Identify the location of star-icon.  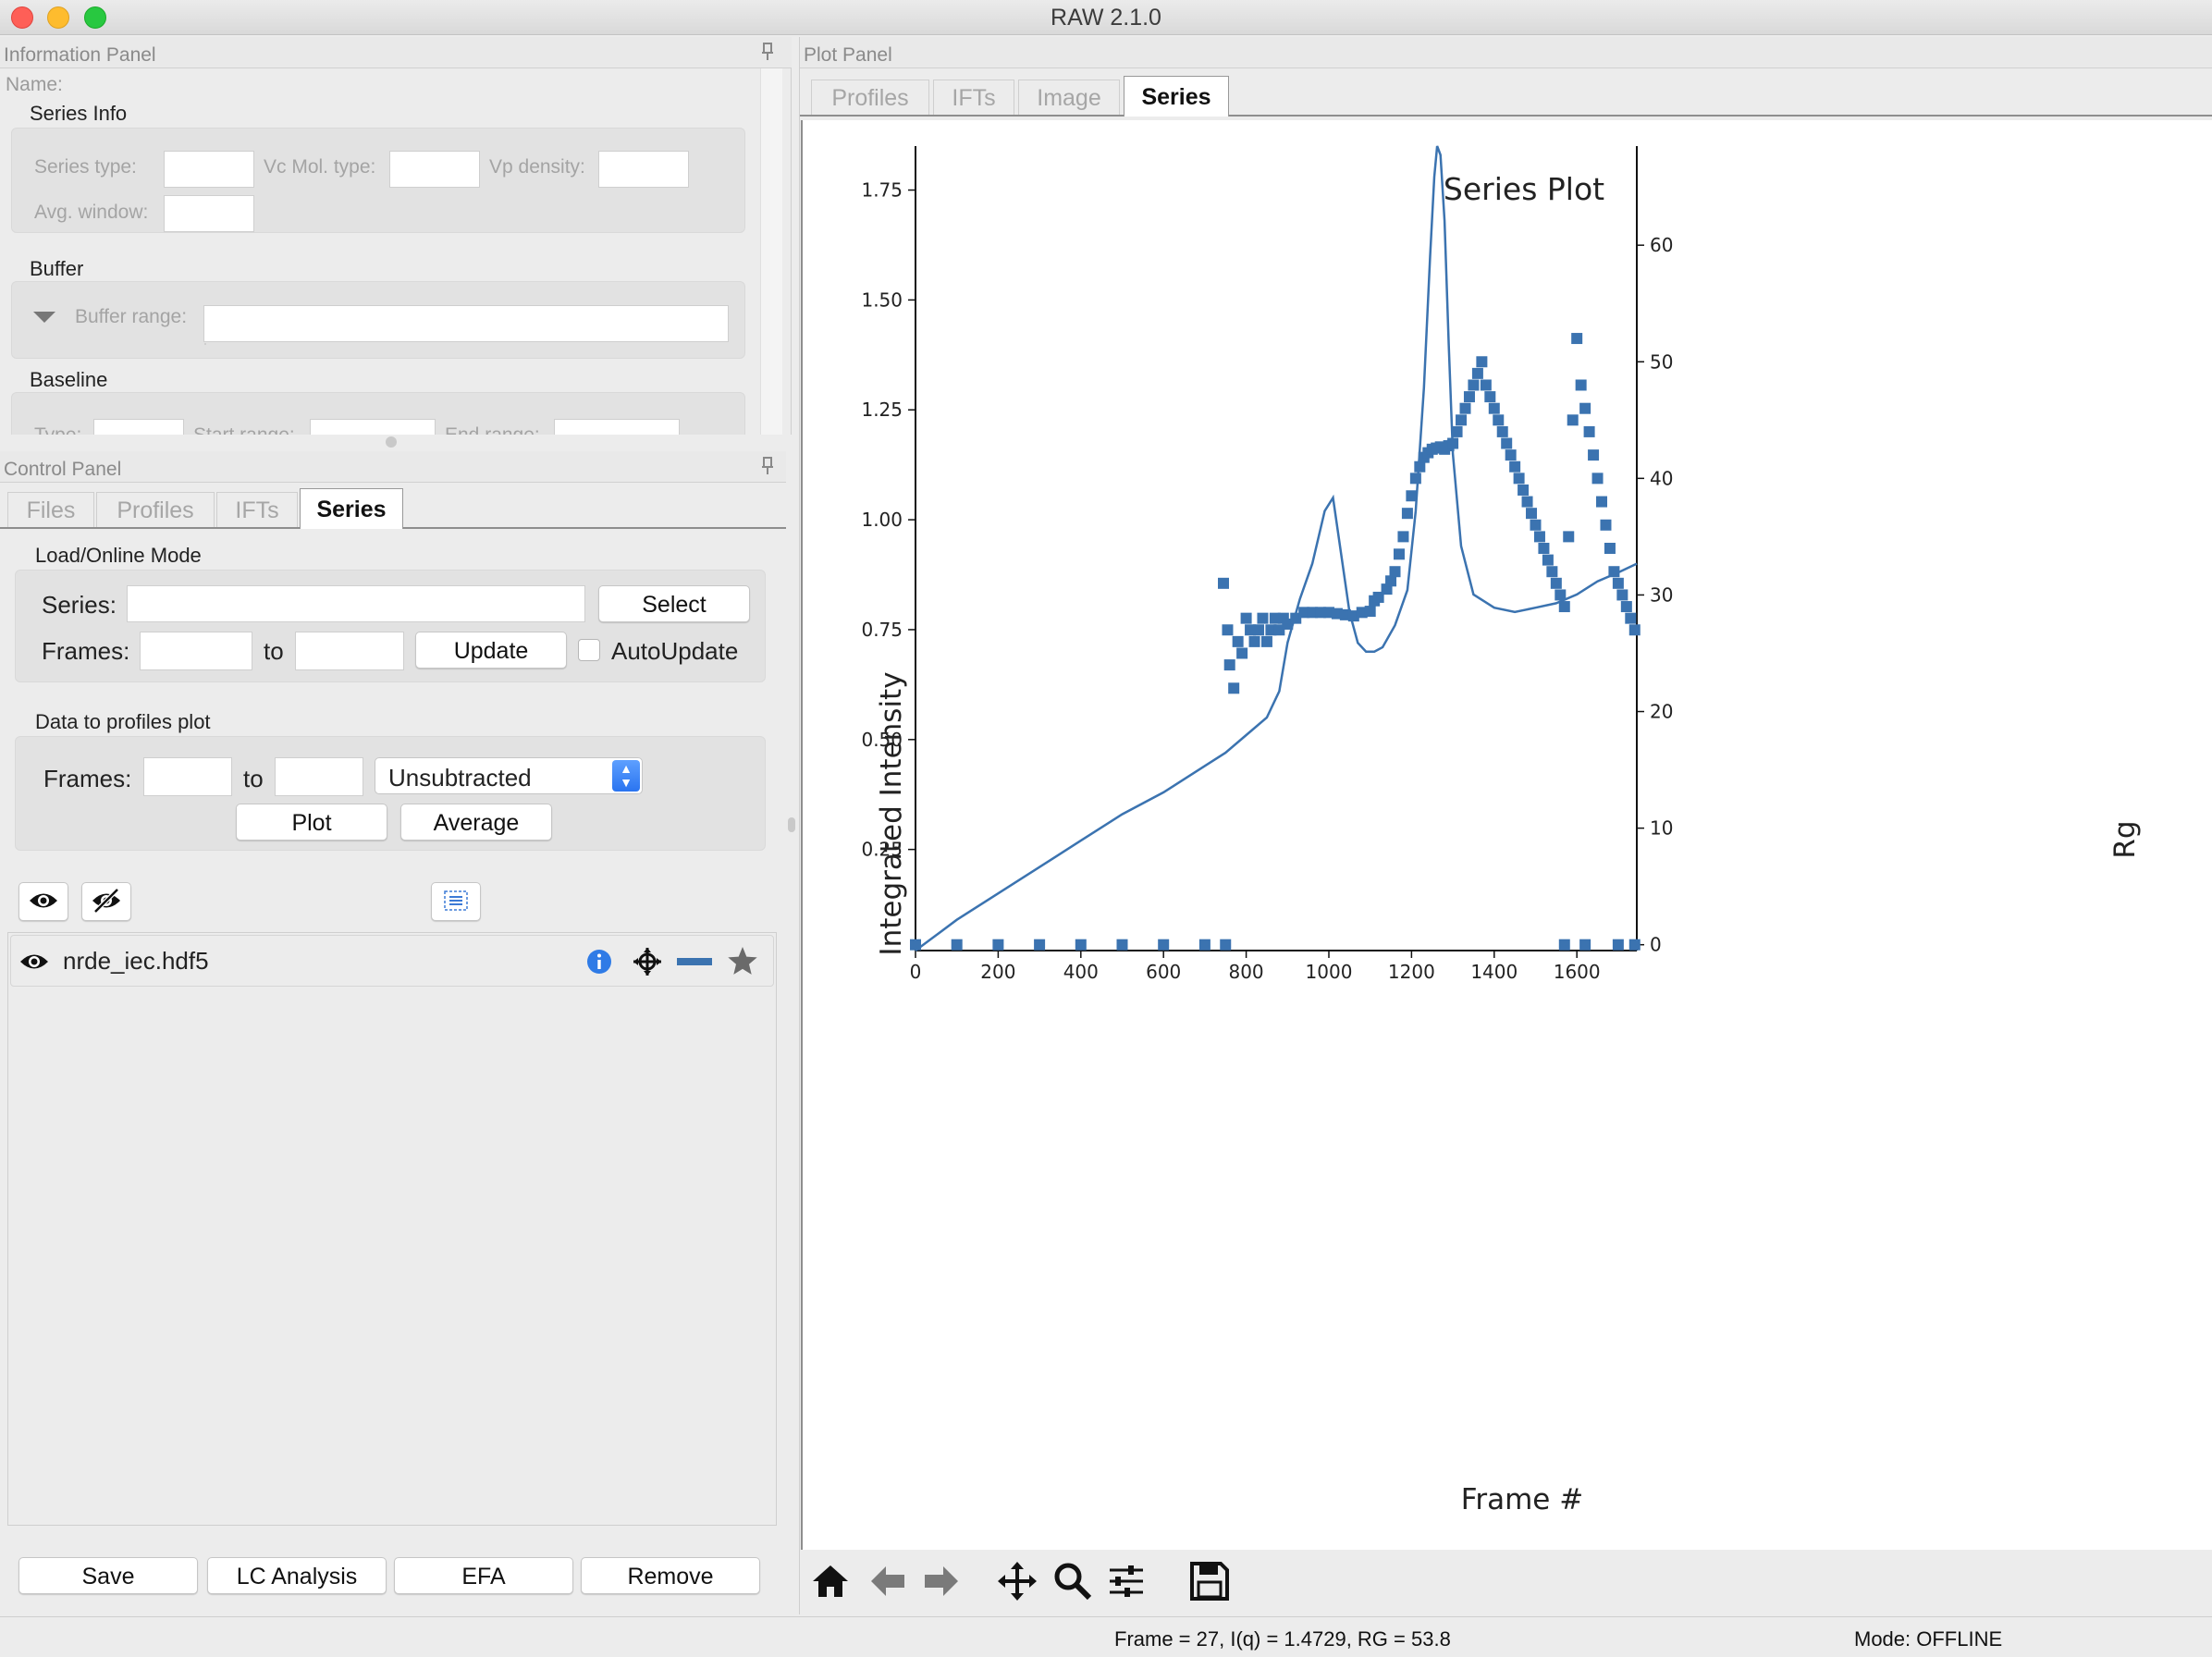
(743, 960).